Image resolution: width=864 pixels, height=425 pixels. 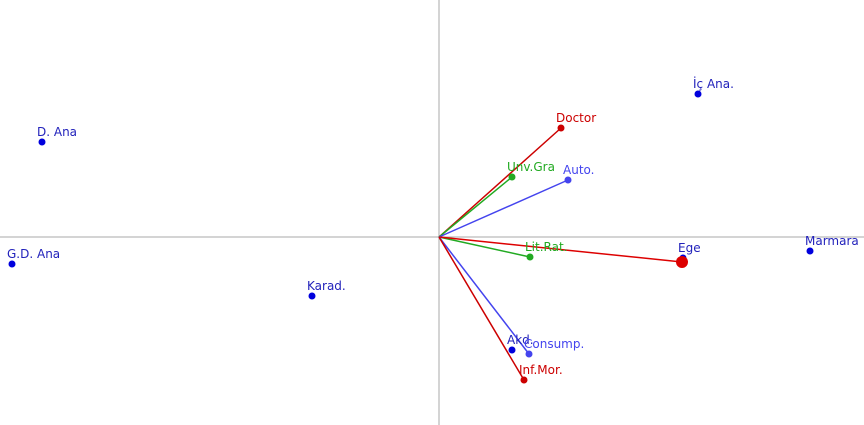 I want to click on vector-label: Doctor, so click(x=576, y=118).